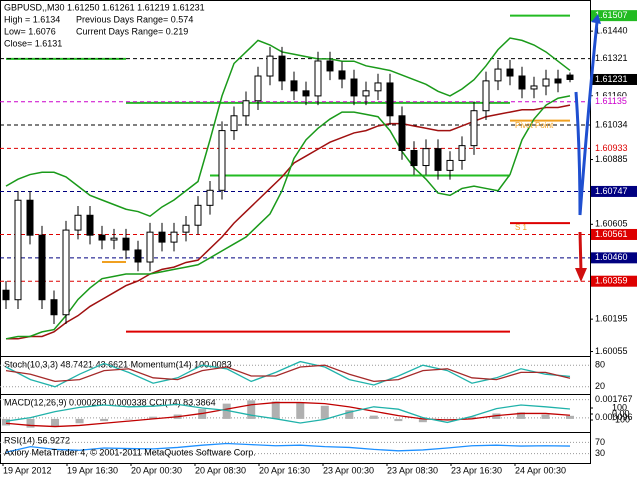 The width and height of the screenshot is (640, 480). What do you see at coordinates (600, 453) in the screenshot?
I see `y-tick-label: 30` at bounding box center [600, 453].